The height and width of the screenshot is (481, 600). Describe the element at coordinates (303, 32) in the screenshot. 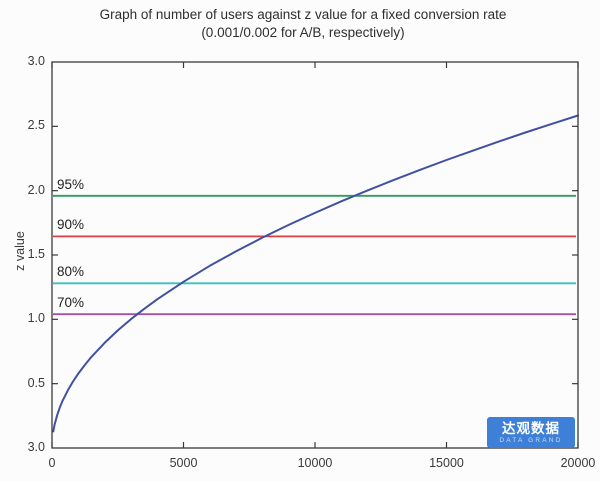

I see `chart-subtitle: (0.001/0.002 for A/B, respectively)` at that location.